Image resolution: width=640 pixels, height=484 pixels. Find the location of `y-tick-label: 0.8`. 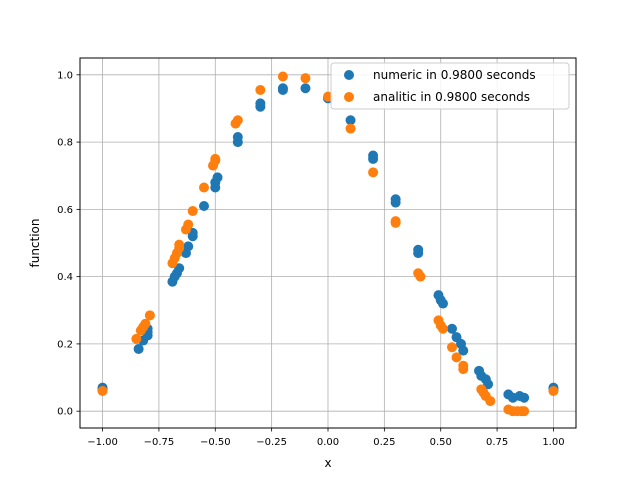

y-tick-label: 0.8 is located at coordinates (65, 143).